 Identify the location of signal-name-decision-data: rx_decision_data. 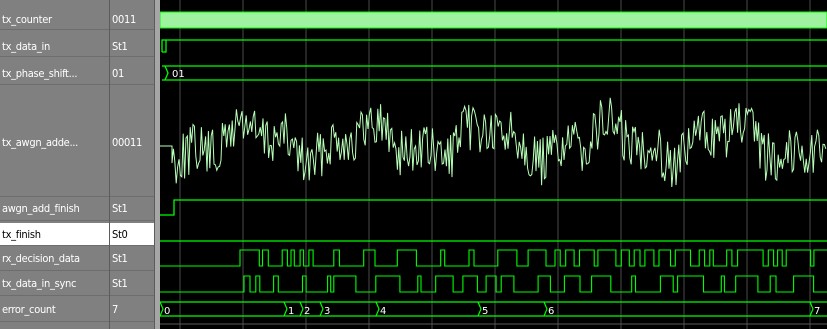
(41, 258).